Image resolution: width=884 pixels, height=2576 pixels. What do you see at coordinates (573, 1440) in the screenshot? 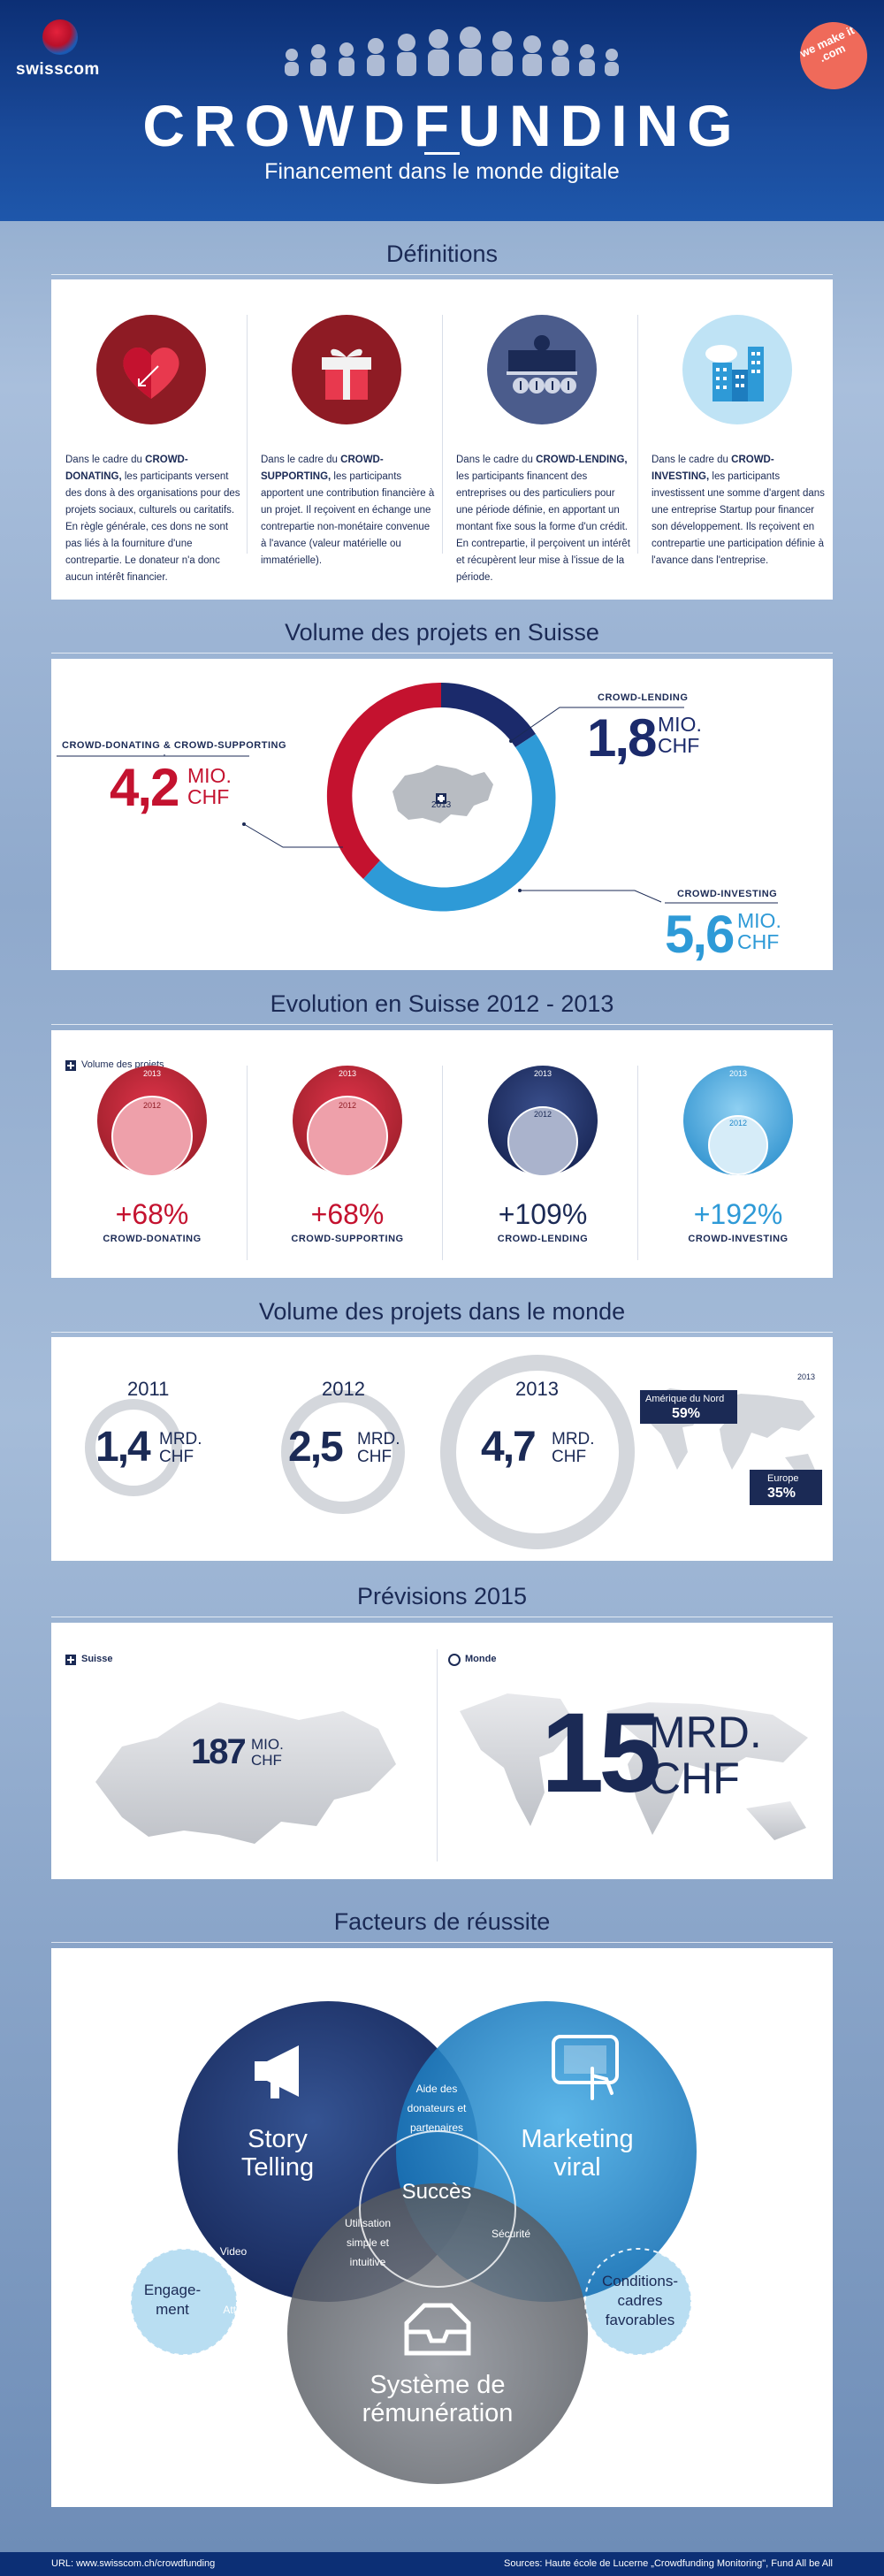
I see `volume-unit: MRD.` at bounding box center [573, 1440].